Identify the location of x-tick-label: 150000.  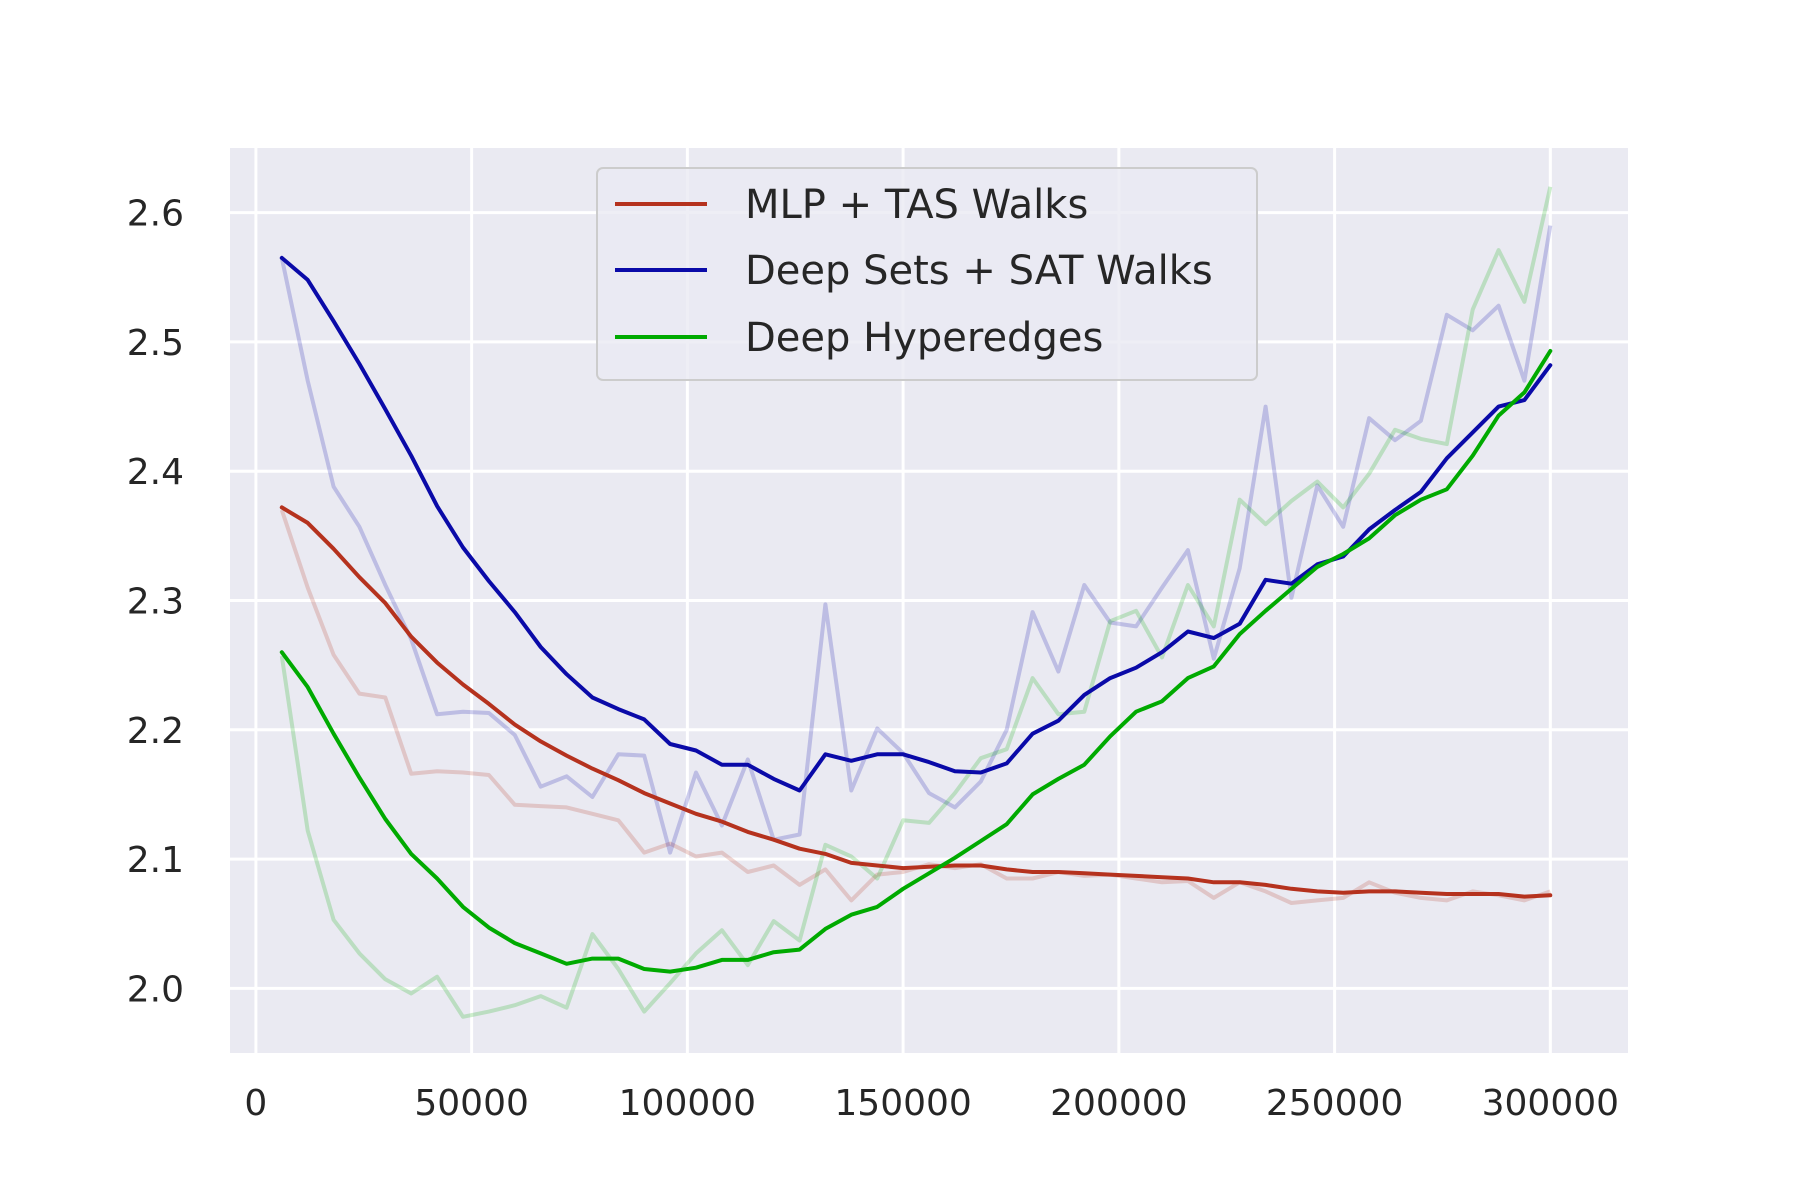
(902, 1103).